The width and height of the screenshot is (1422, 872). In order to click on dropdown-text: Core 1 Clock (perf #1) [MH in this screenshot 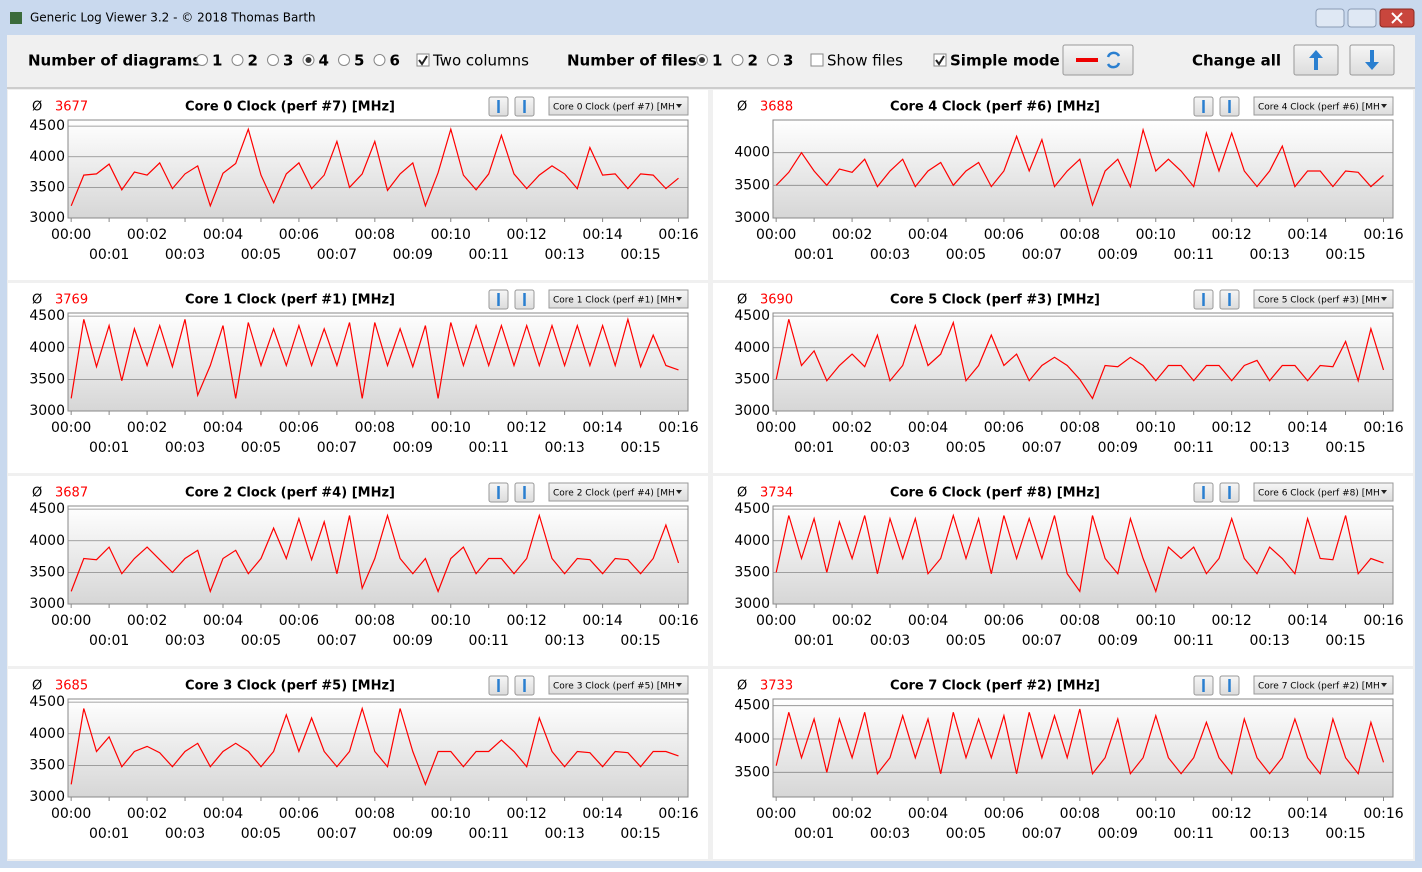, I will do `click(614, 301)`.